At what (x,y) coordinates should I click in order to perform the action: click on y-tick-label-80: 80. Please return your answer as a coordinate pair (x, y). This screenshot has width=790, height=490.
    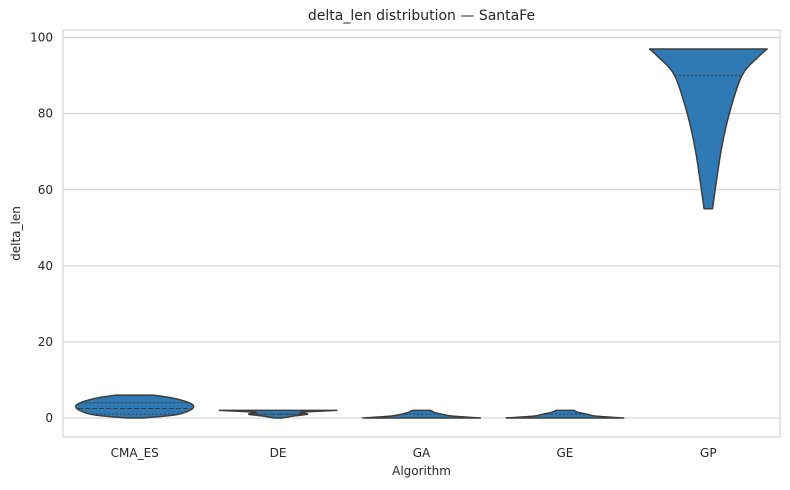
    Looking at the image, I should click on (45, 114).